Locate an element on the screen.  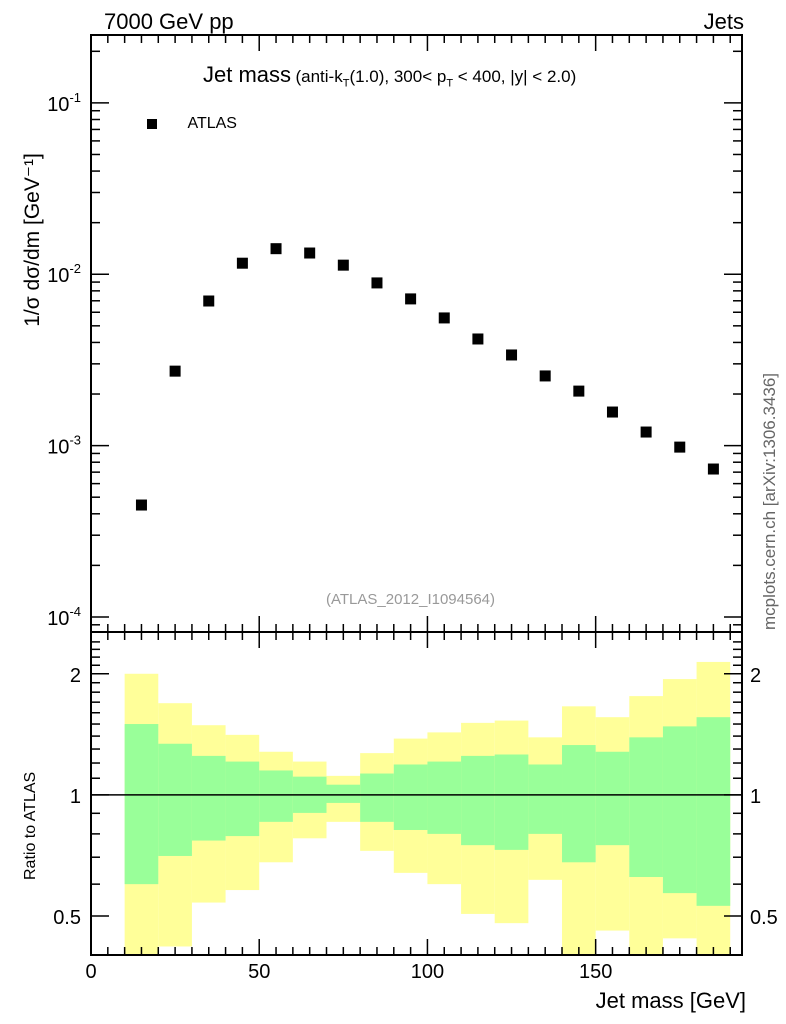
title-sub: (anti-kT(1.0), 300< pT < 400, |y| < 2.0) is located at coordinates (436, 78).